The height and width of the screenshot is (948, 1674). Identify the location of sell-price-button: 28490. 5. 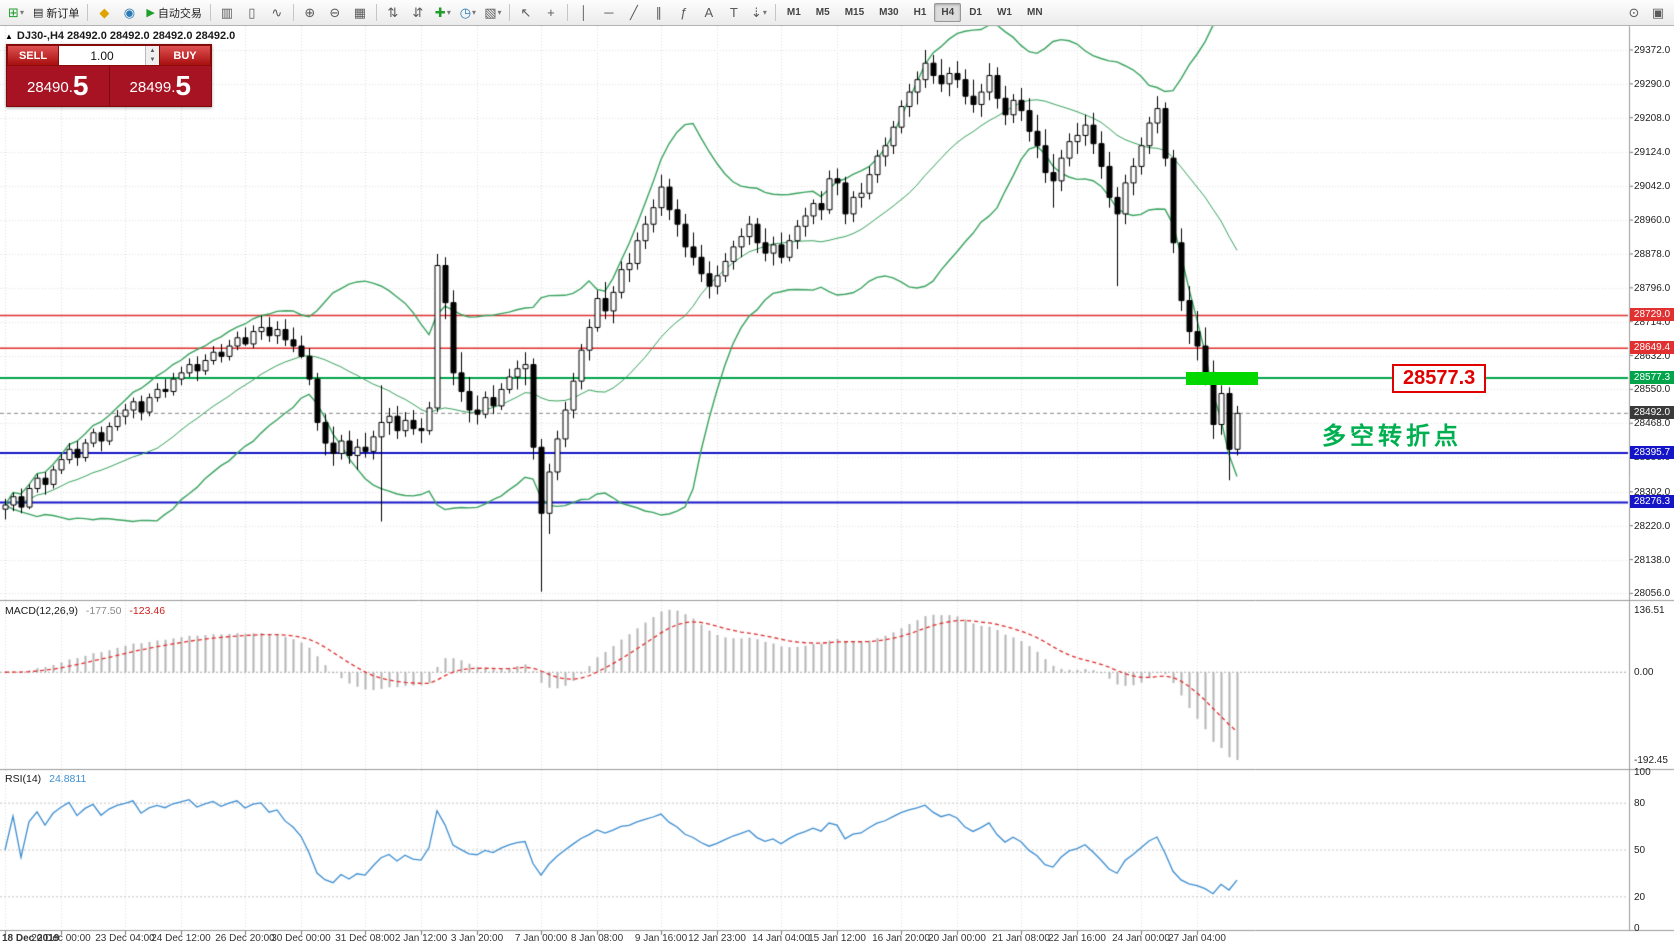
(58, 86).